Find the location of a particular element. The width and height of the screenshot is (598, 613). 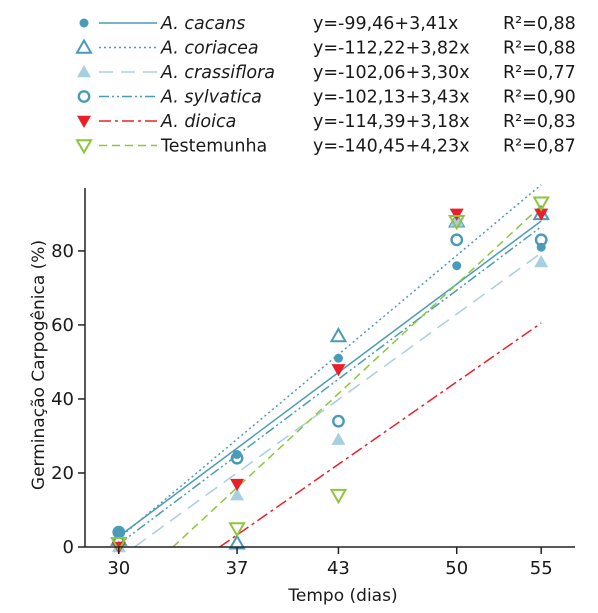

x-tick-label: 43 is located at coordinates (338, 568).